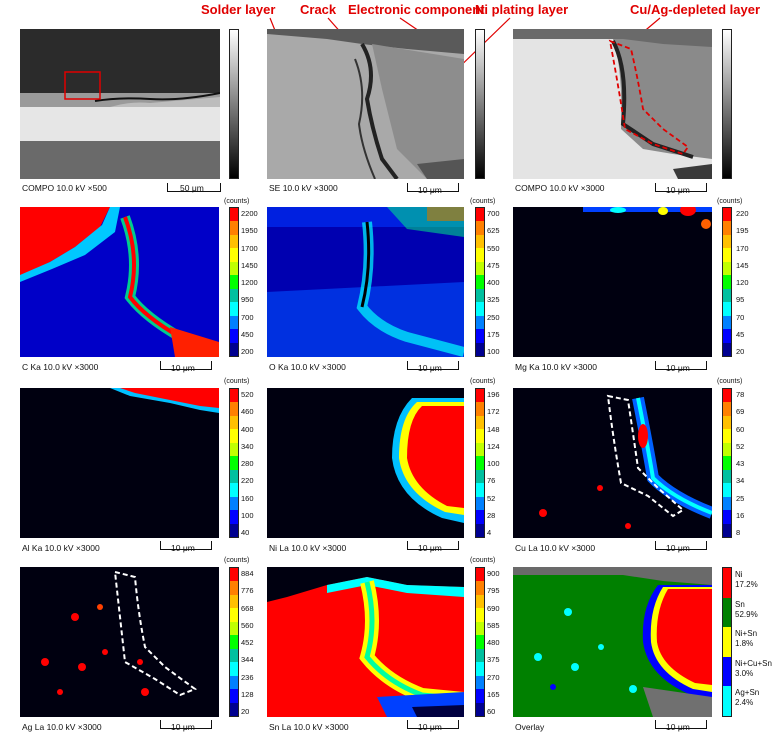  I want to click on overlay-legend-entry: Ni+Cu+Sn 3.0%, so click(753, 669).